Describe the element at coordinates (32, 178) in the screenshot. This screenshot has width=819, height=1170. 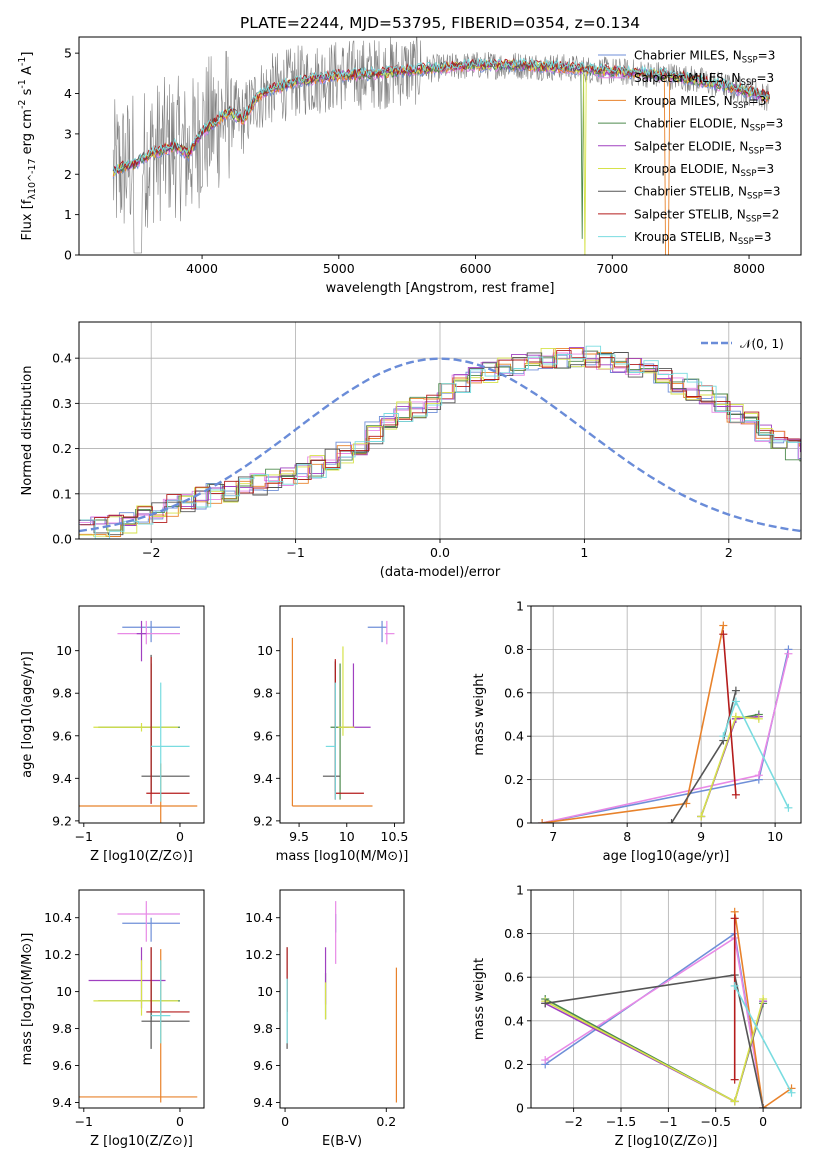
I see `label-part: λ10^-17` at that location.